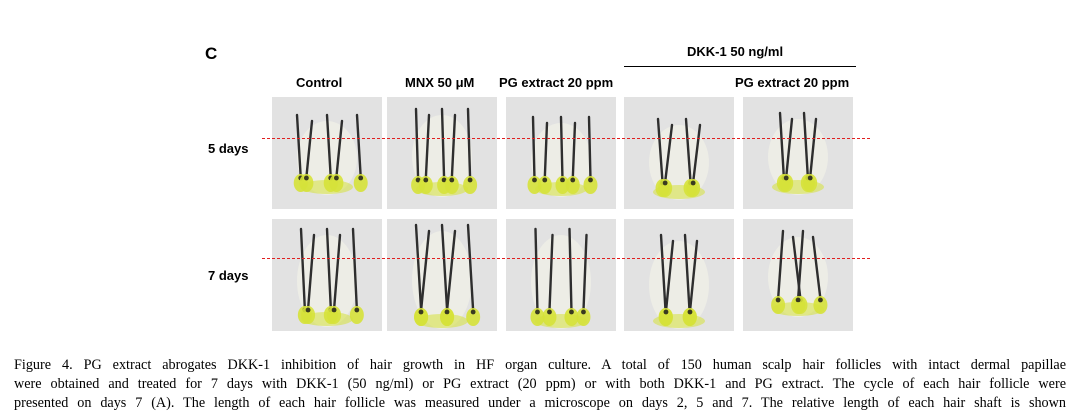  Describe the element at coordinates (566, 258) in the screenshot. I see `reference-line-7-days` at that location.